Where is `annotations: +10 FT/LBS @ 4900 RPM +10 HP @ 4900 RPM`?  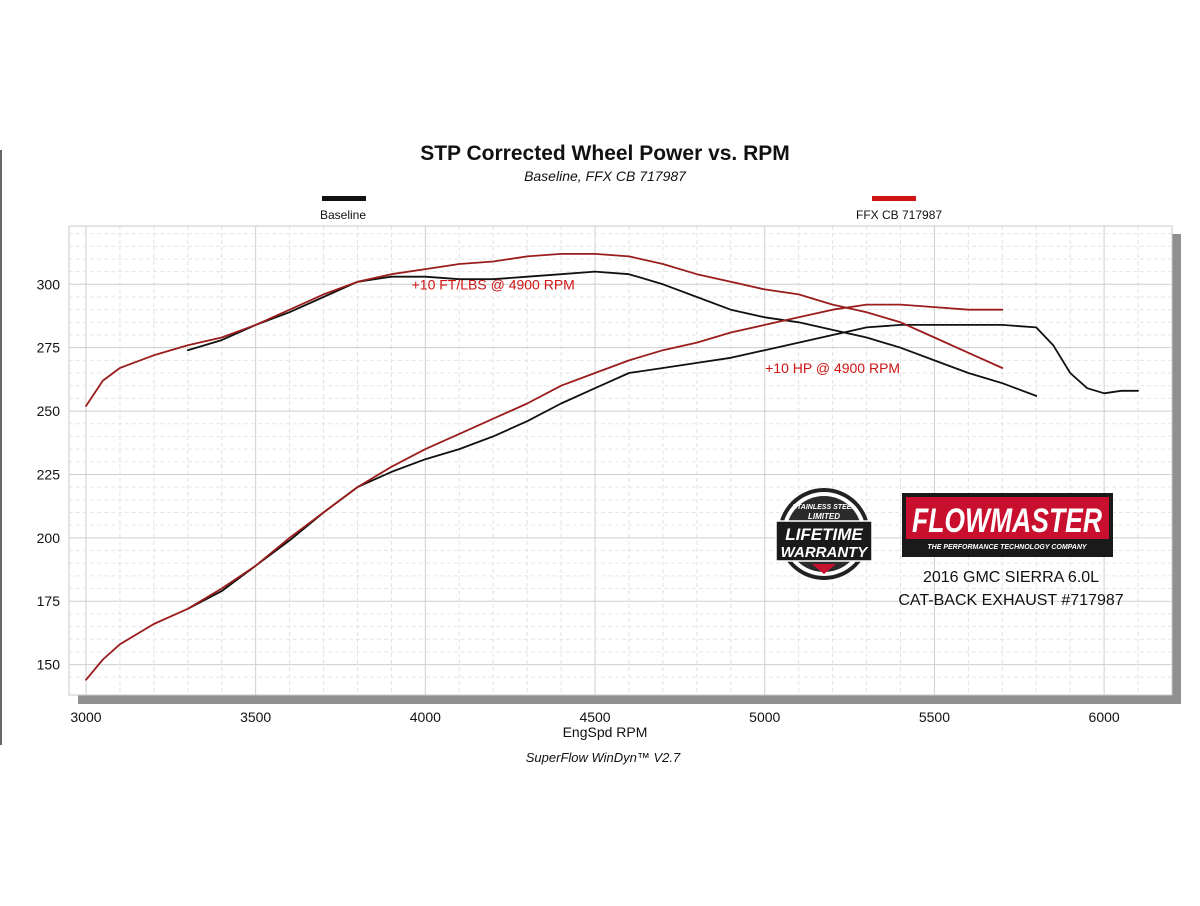
annotations: +10 FT/LBS @ 4900 RPM +10 HP @ 4900 RPM is located at coordinates (656, 326).